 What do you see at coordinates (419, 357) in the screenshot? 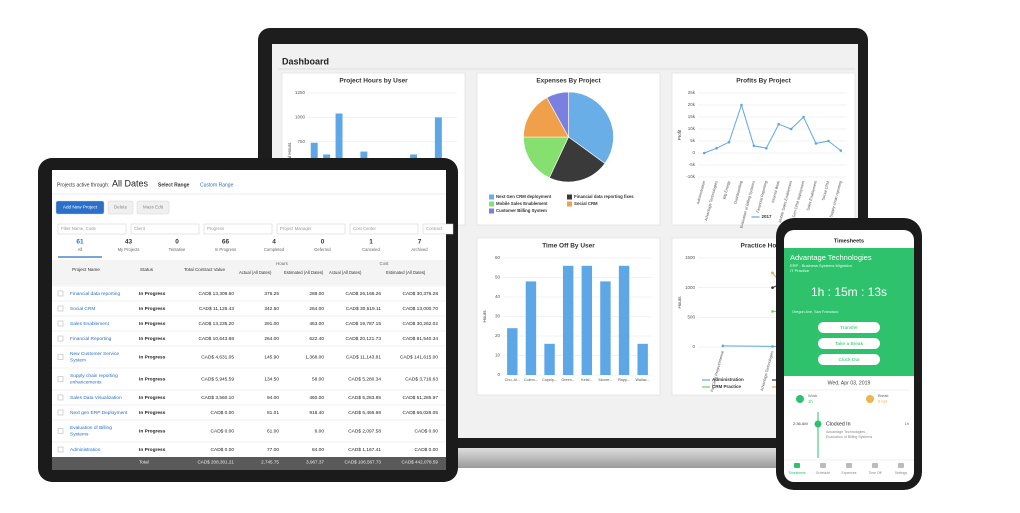
I see `cell: CAD$ 141,615.00` at bounding box center [419, 357].